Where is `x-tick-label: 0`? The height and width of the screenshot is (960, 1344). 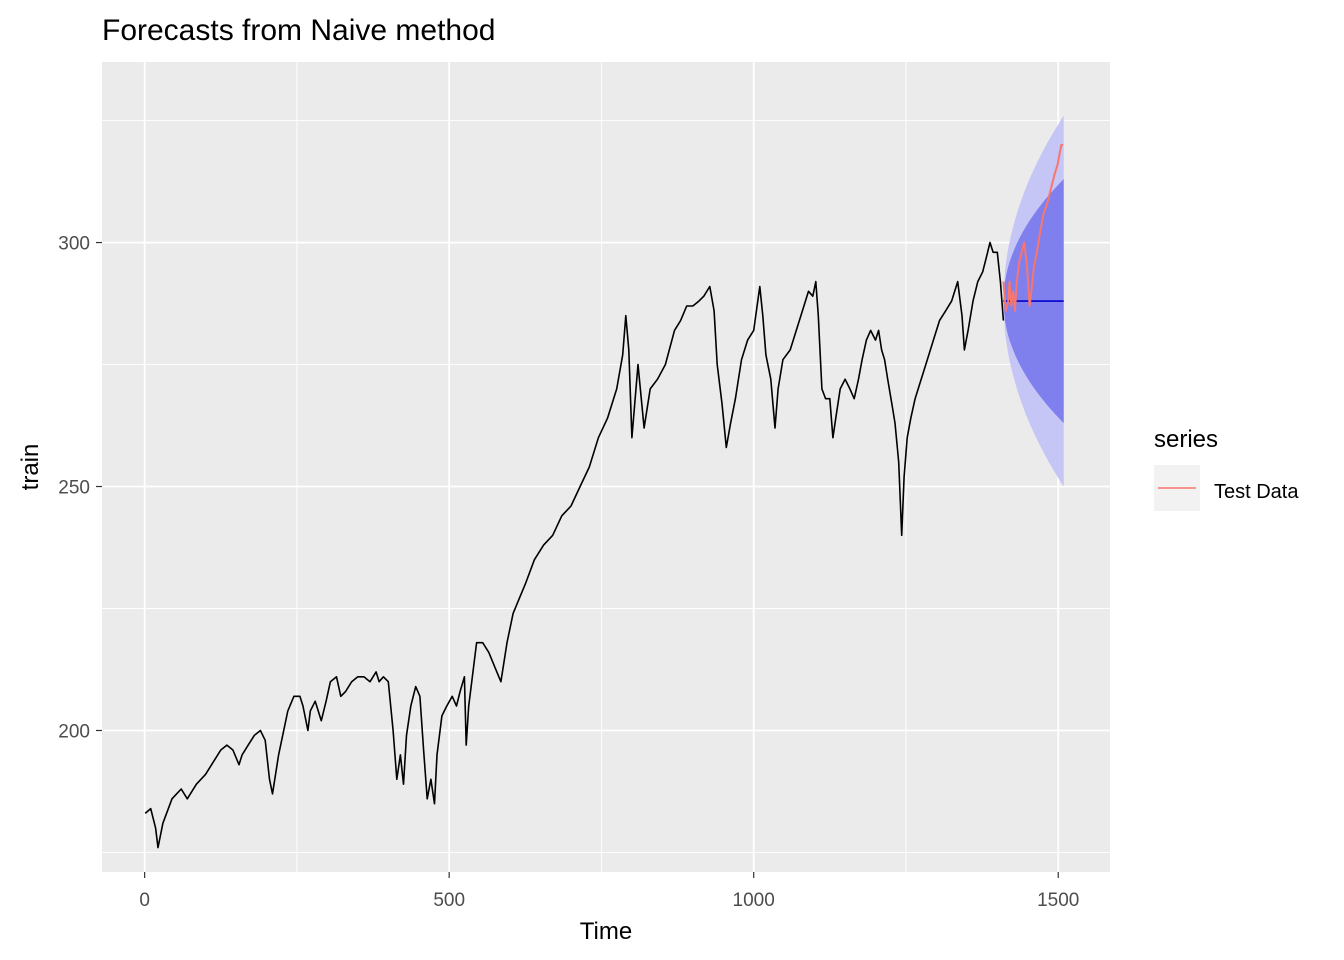
x-tick-label: 0 is located at coordinates (144, 900).